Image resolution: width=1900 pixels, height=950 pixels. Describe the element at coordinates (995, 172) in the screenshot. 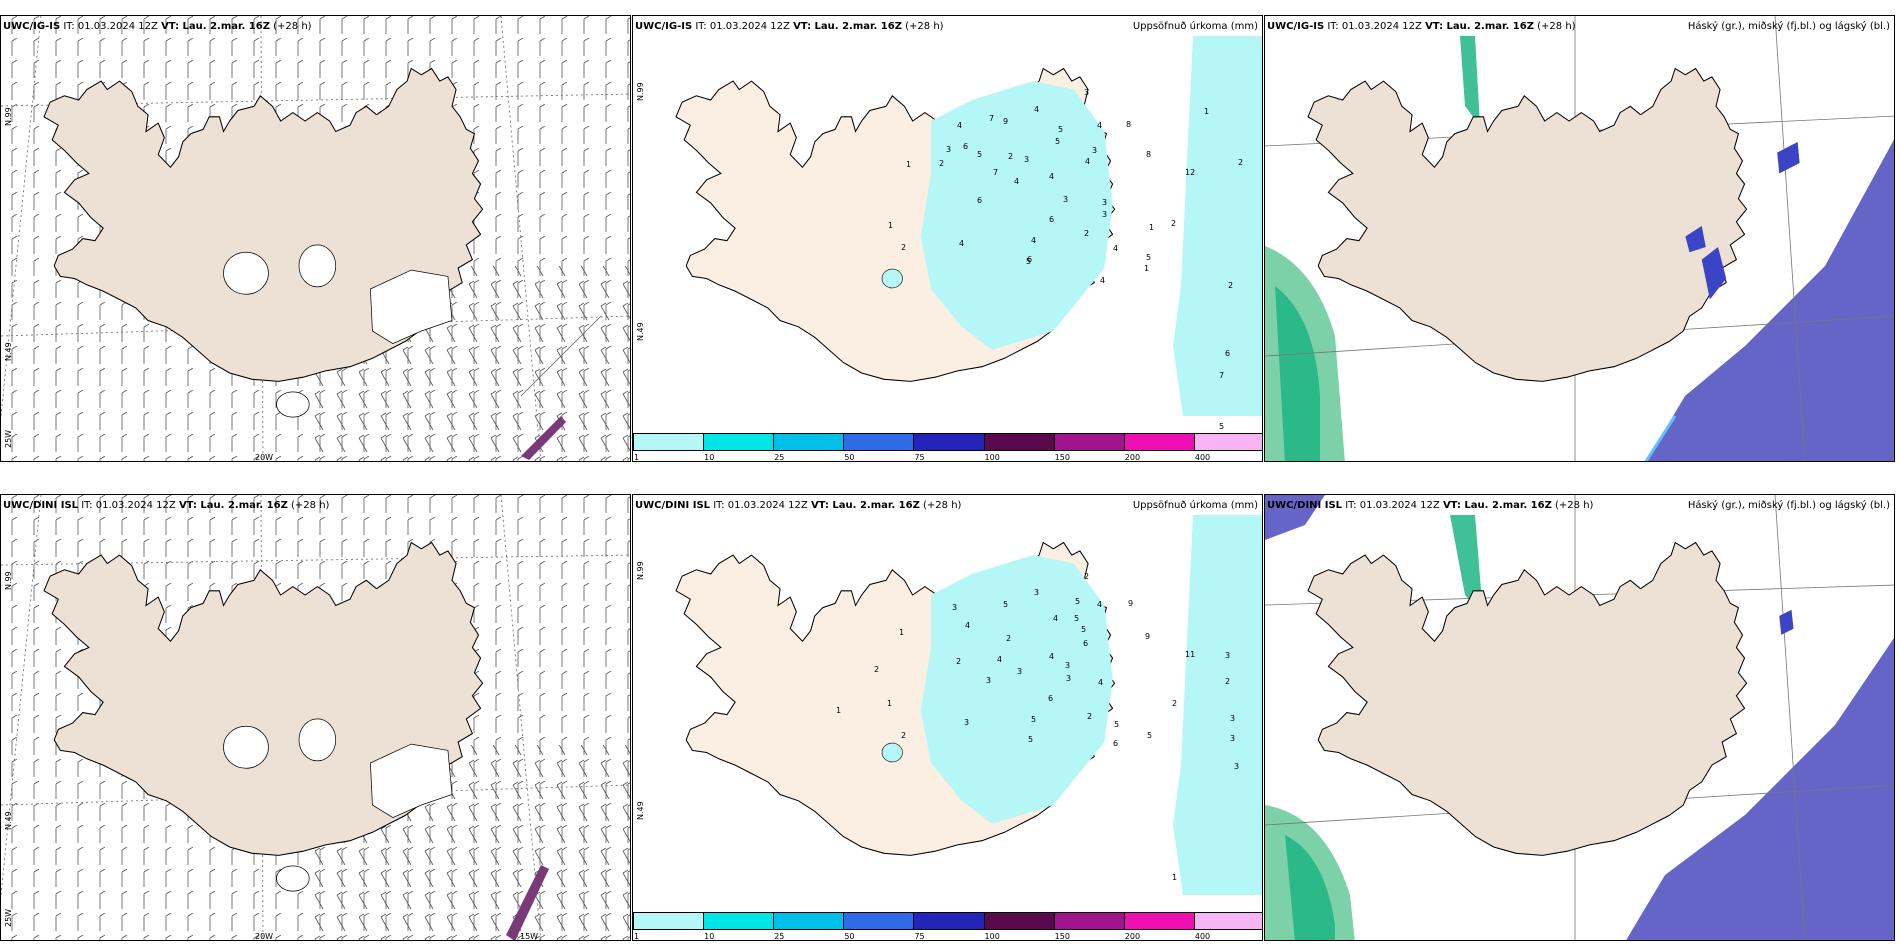

I see `precip-value-label: 7` at that location.